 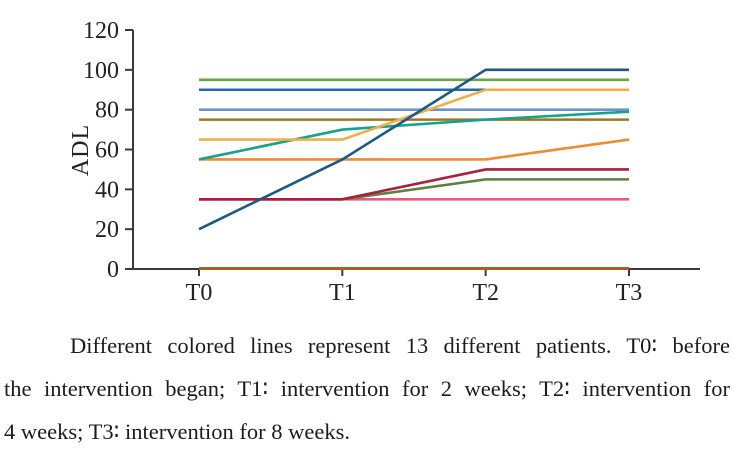 I want to click on y-tick-label: 40, so click(x=107, y=190).